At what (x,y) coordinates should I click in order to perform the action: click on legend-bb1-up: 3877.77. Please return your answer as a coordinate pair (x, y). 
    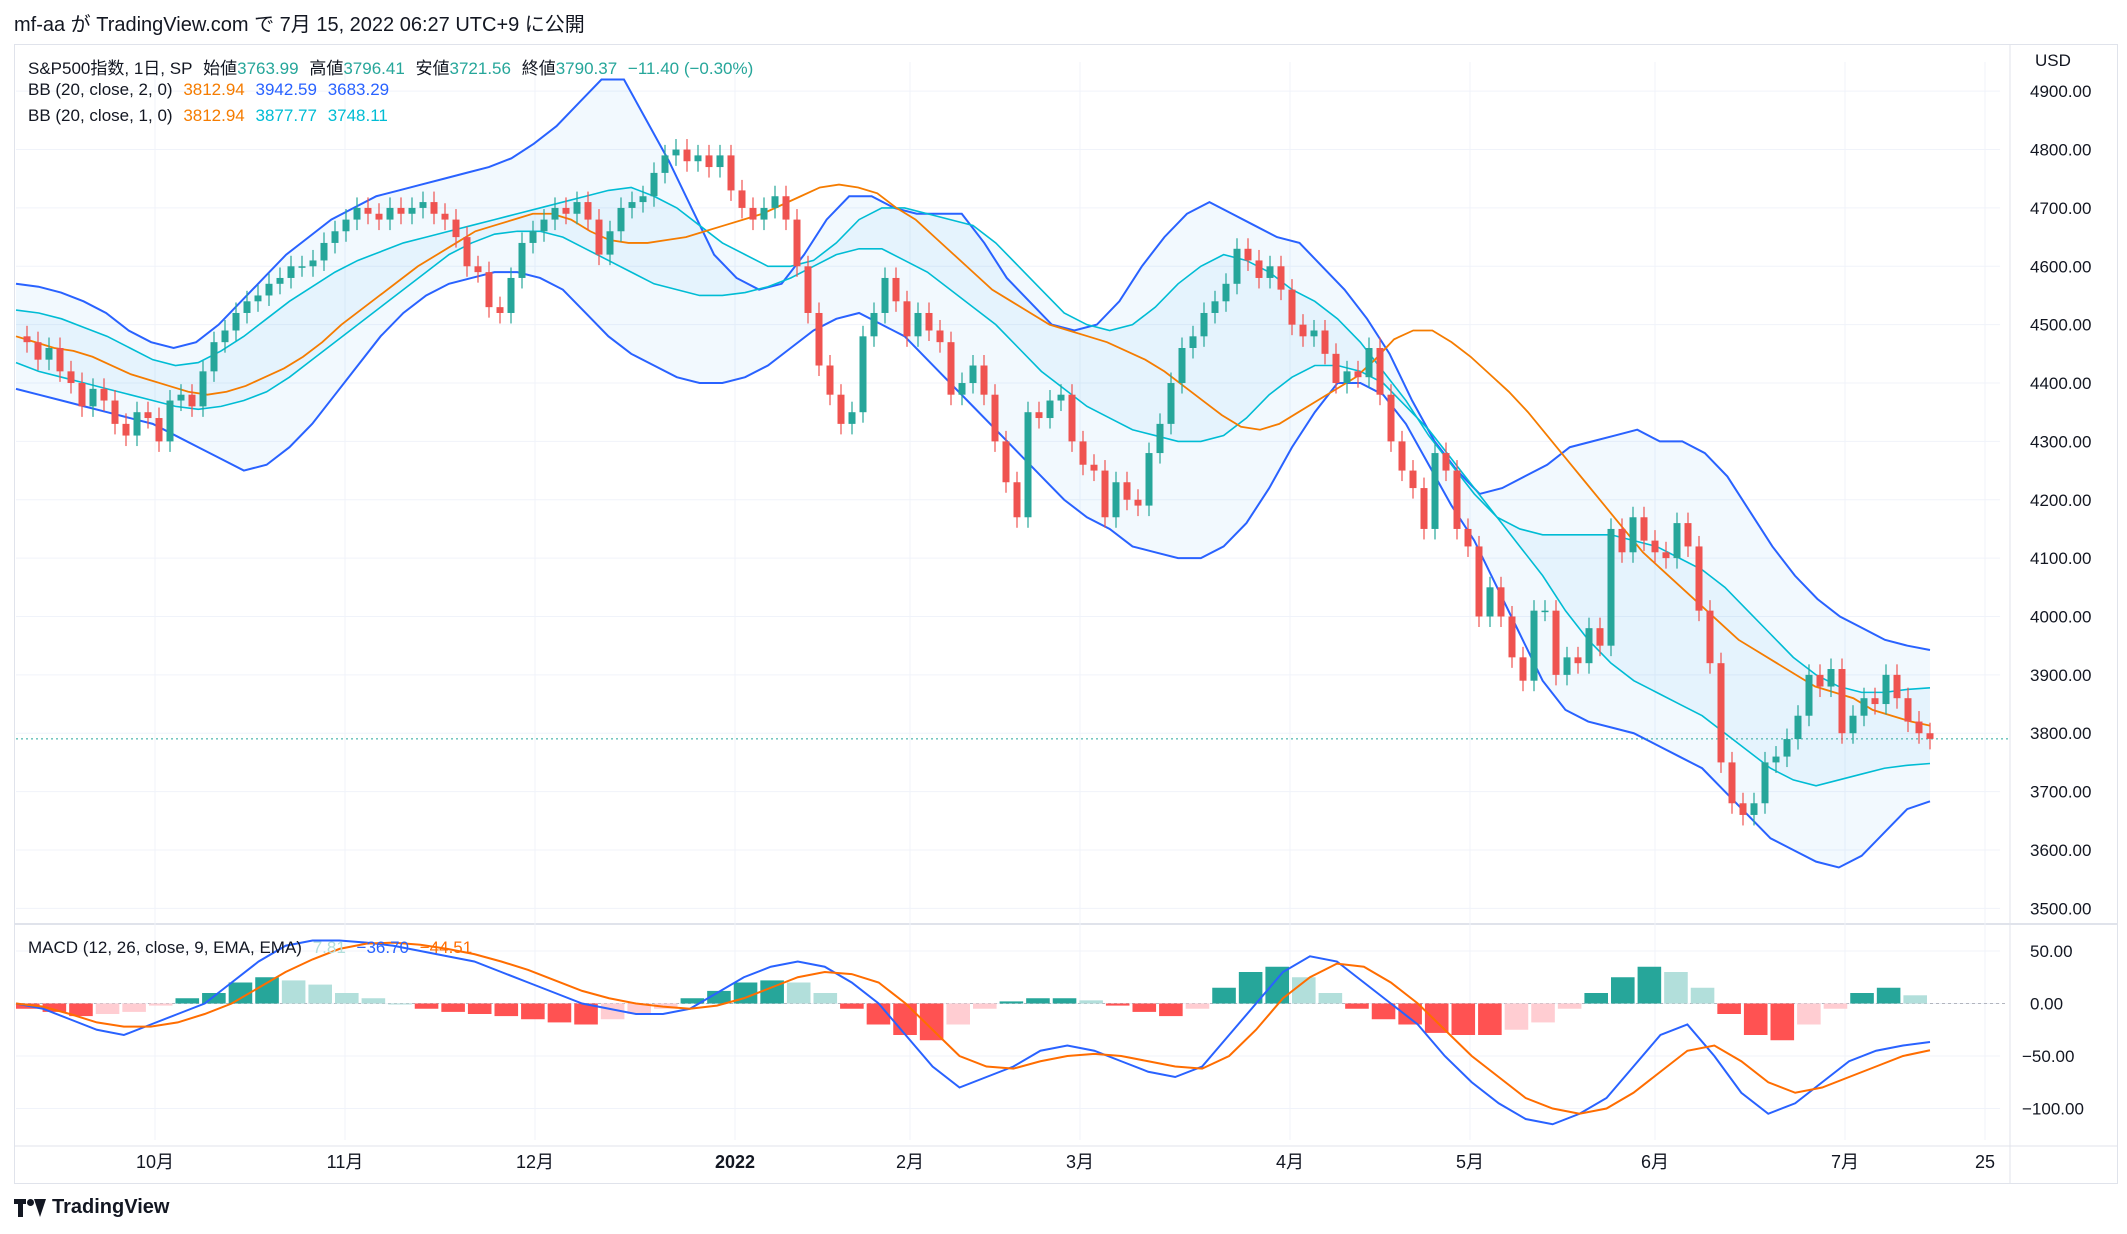
    Looking at the image, I should click on (286, 115).